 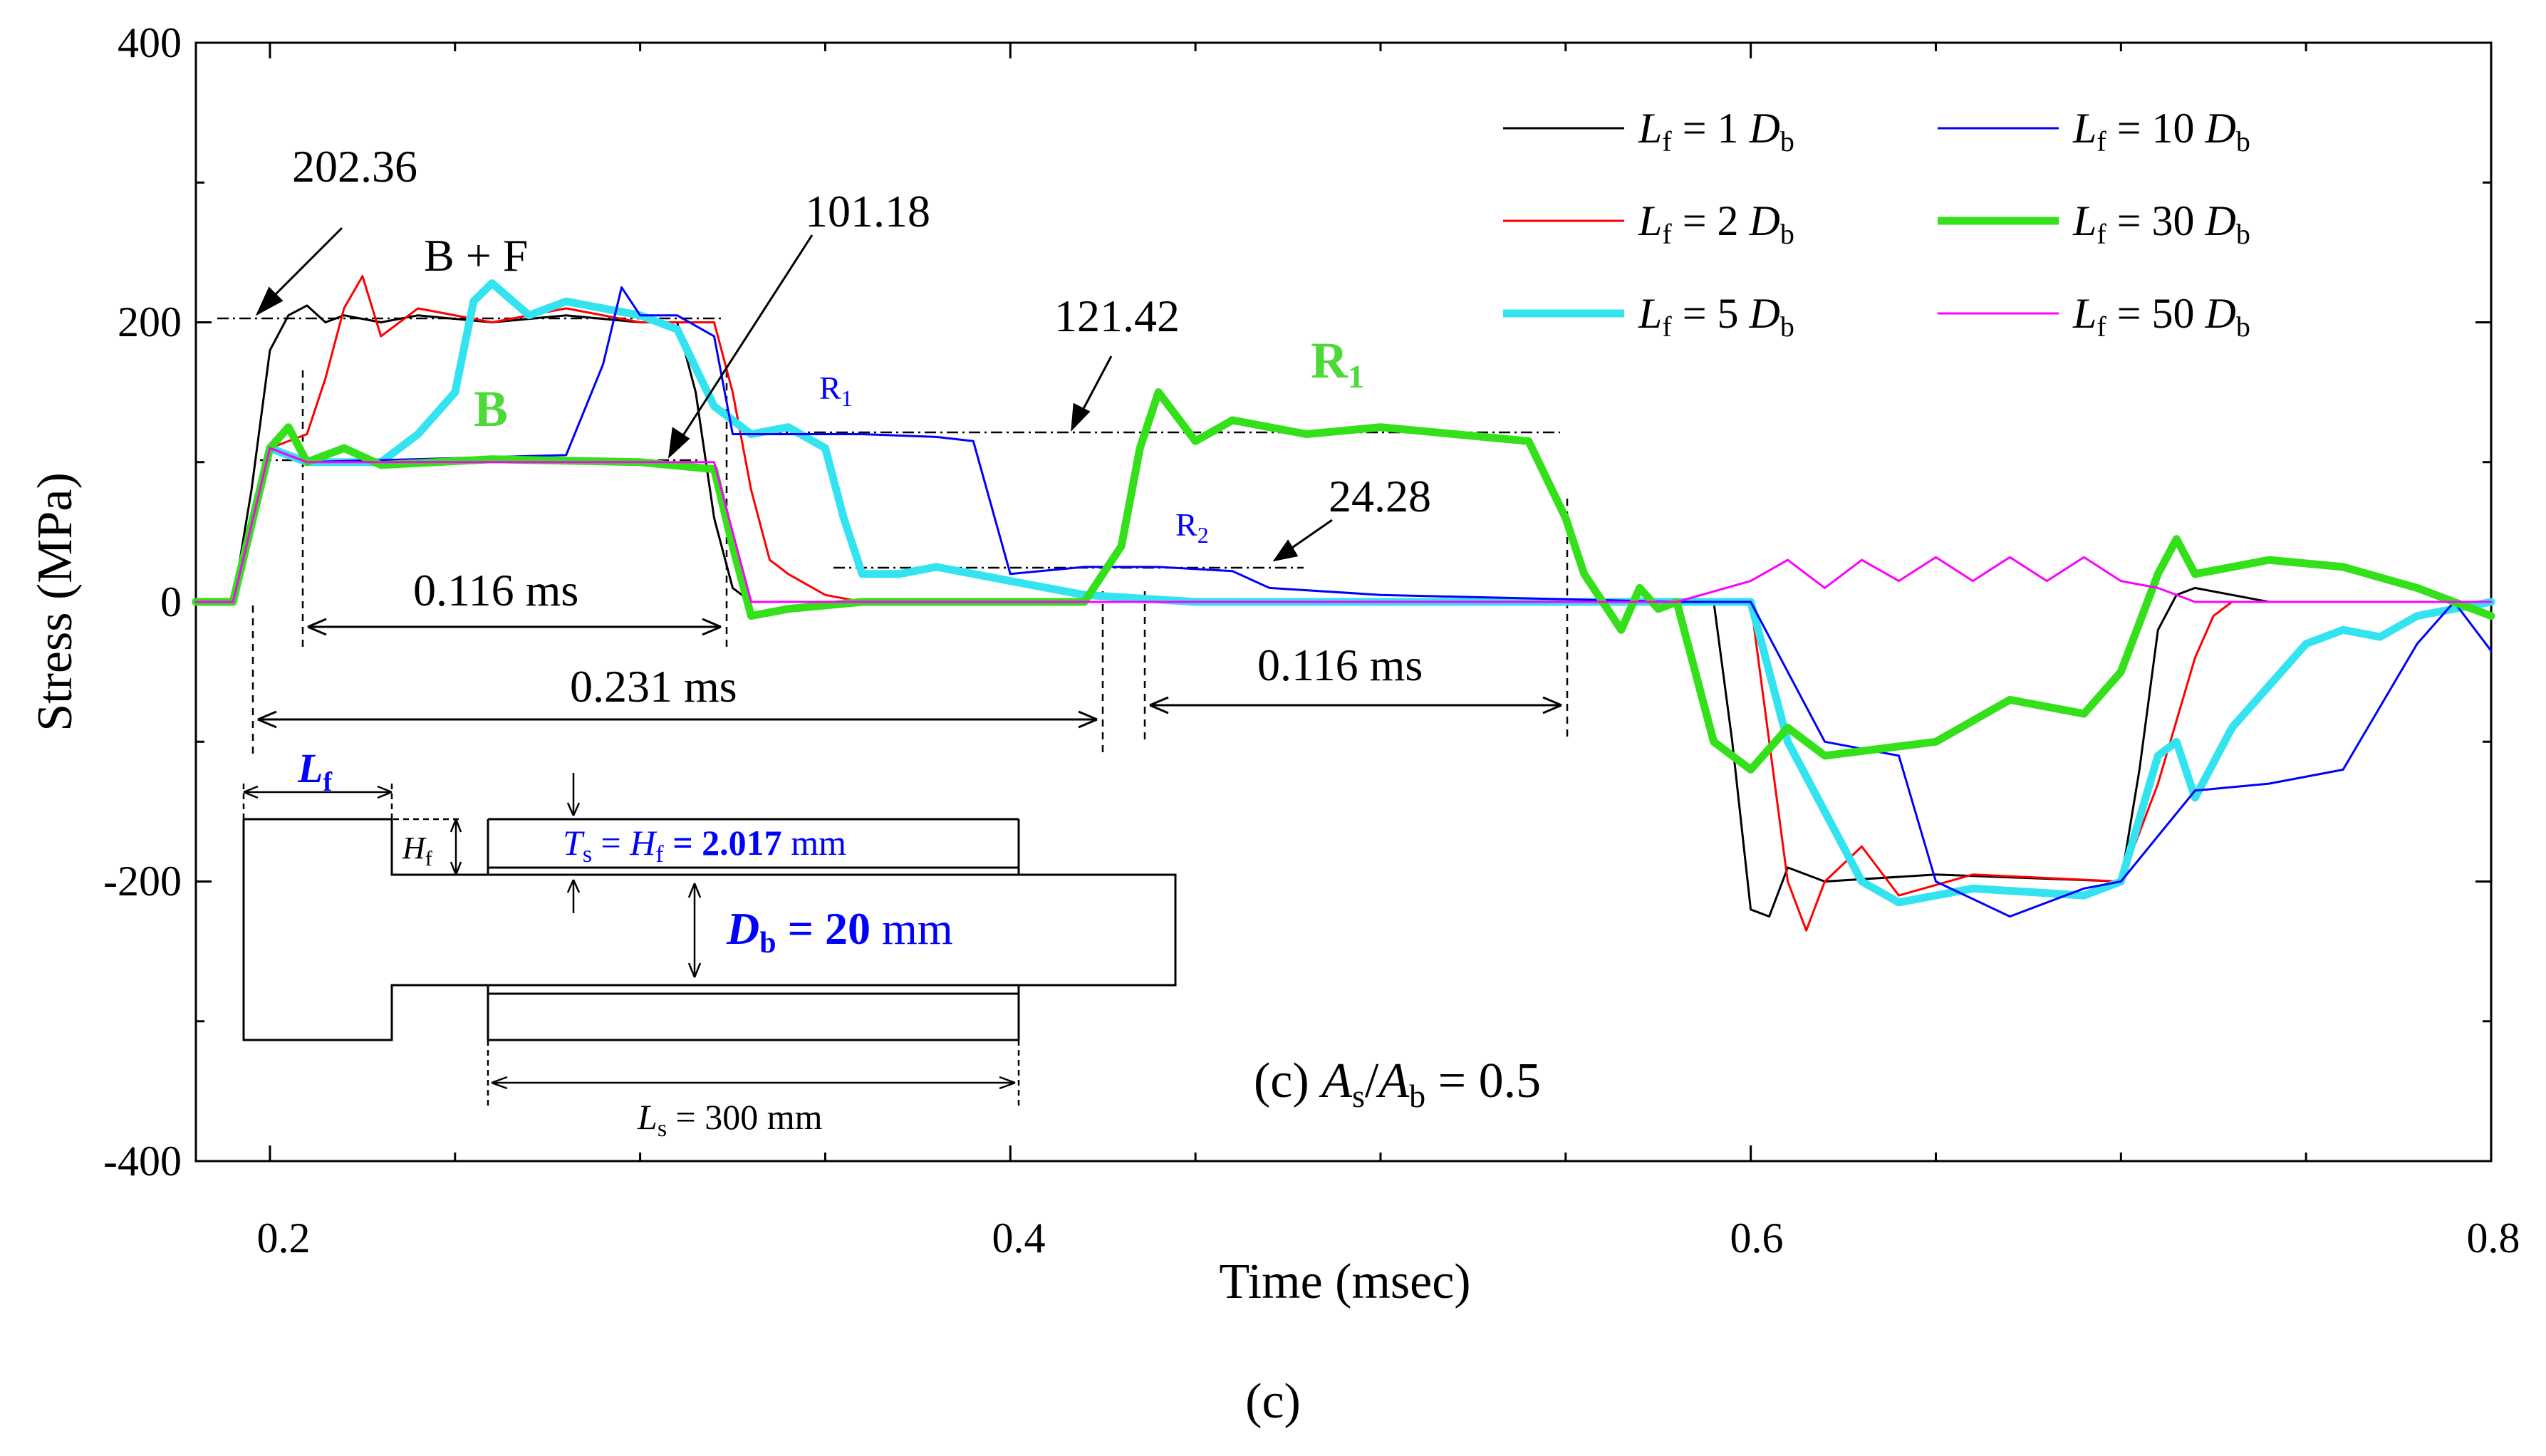 I want to click on schematic-dimensions, so click(x=631, y=940).